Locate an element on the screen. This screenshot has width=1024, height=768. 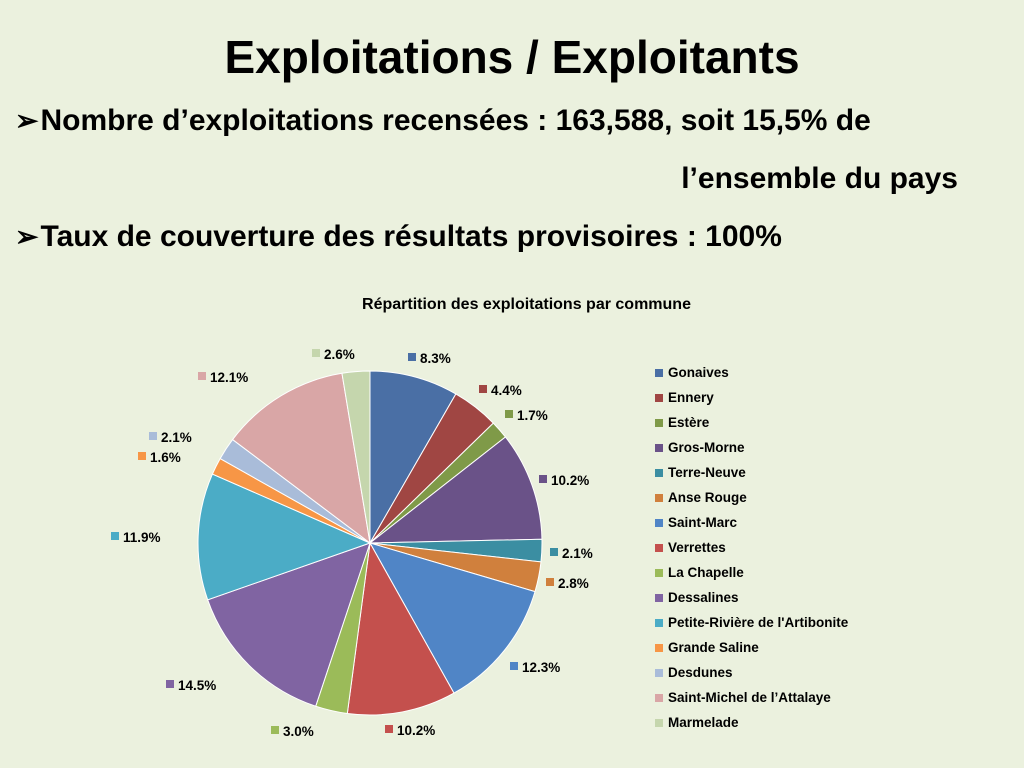
legend-label: Grande Saline is located at coordinates (713, 647).